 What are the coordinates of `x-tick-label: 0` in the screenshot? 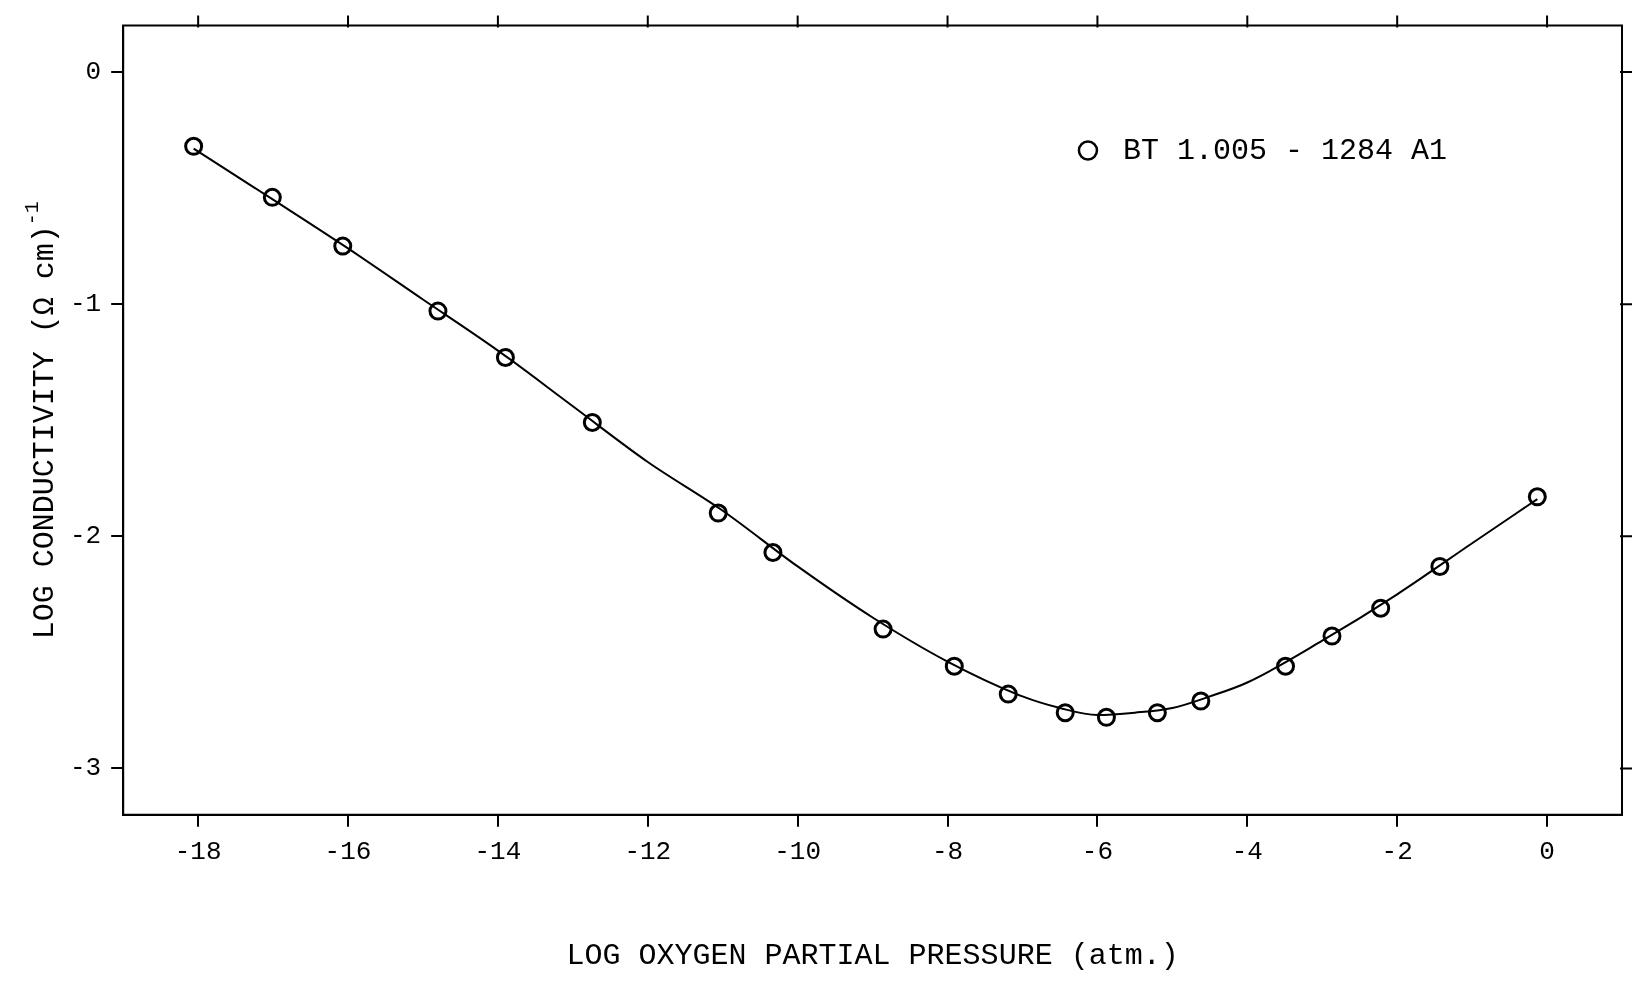 It's located at (1547, 852).